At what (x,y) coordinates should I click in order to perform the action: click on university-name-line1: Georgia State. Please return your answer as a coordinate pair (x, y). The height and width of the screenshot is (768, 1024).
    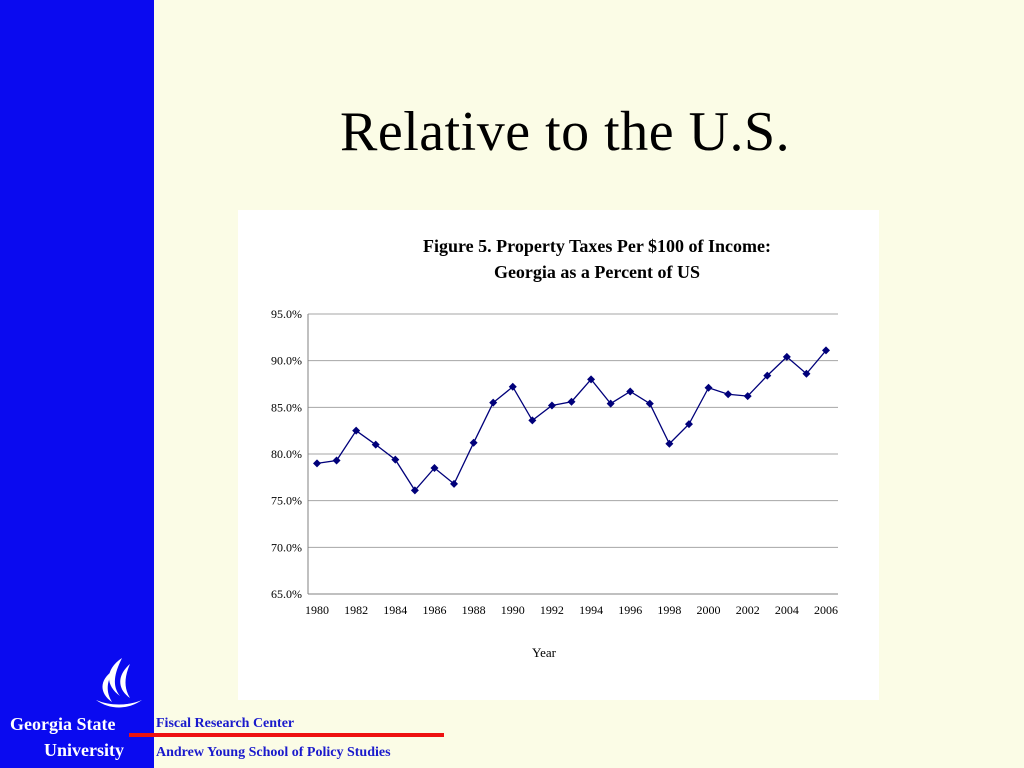
    Looking at the image, I should click on (63, 724).